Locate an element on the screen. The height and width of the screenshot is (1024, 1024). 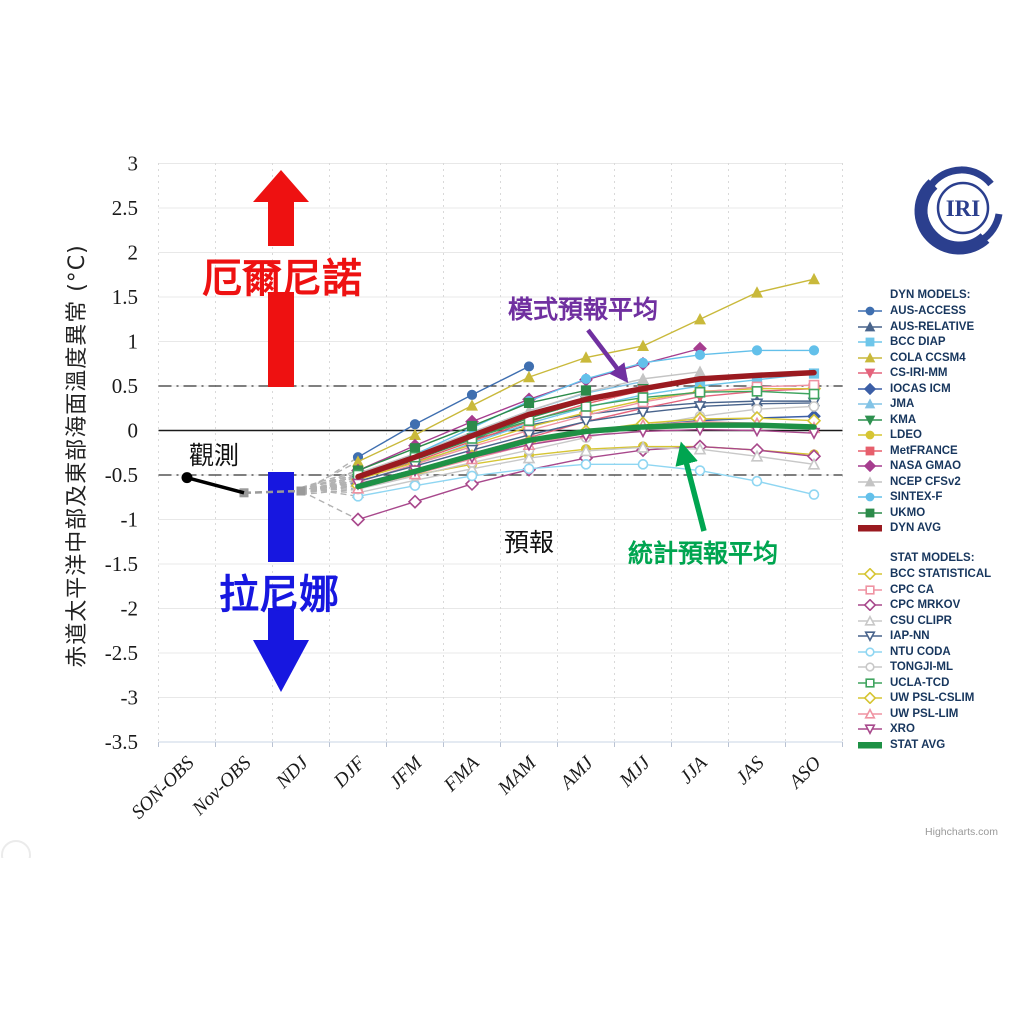
legend-item-bcc-statistical: BCC STATISTICAL is located at coordinates (924, 575).